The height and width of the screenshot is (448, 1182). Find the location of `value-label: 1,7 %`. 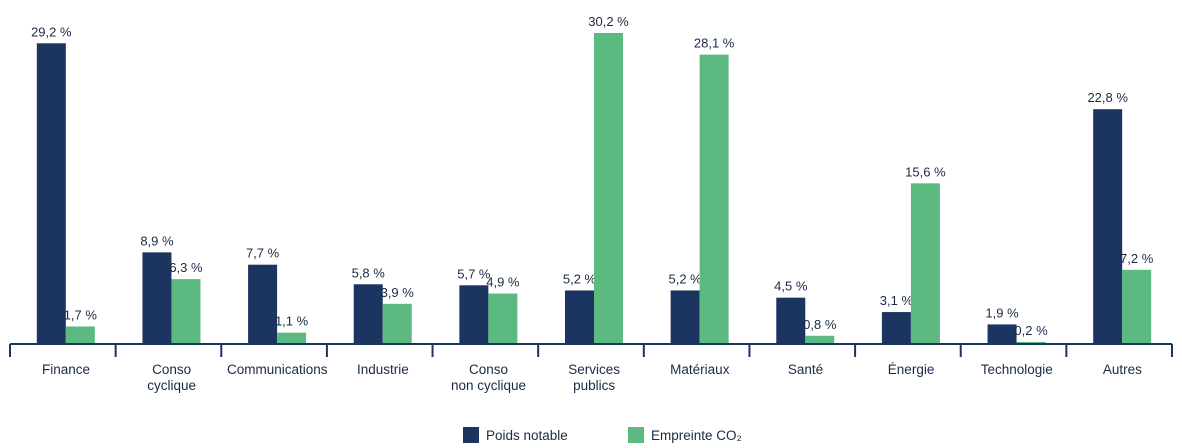

value-label: 1,7 % is located at coordinates (81, 314).